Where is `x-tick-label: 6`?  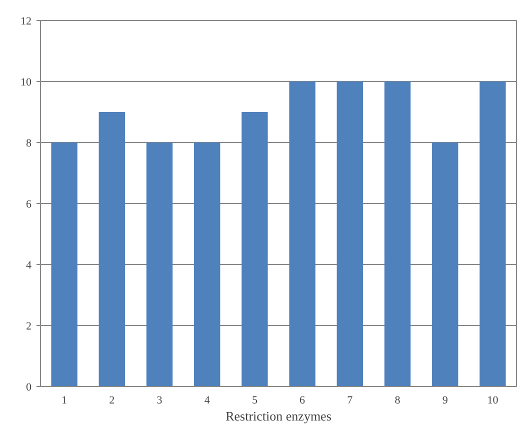 x-tick-label: 6 is located at coordinates (303, 400).